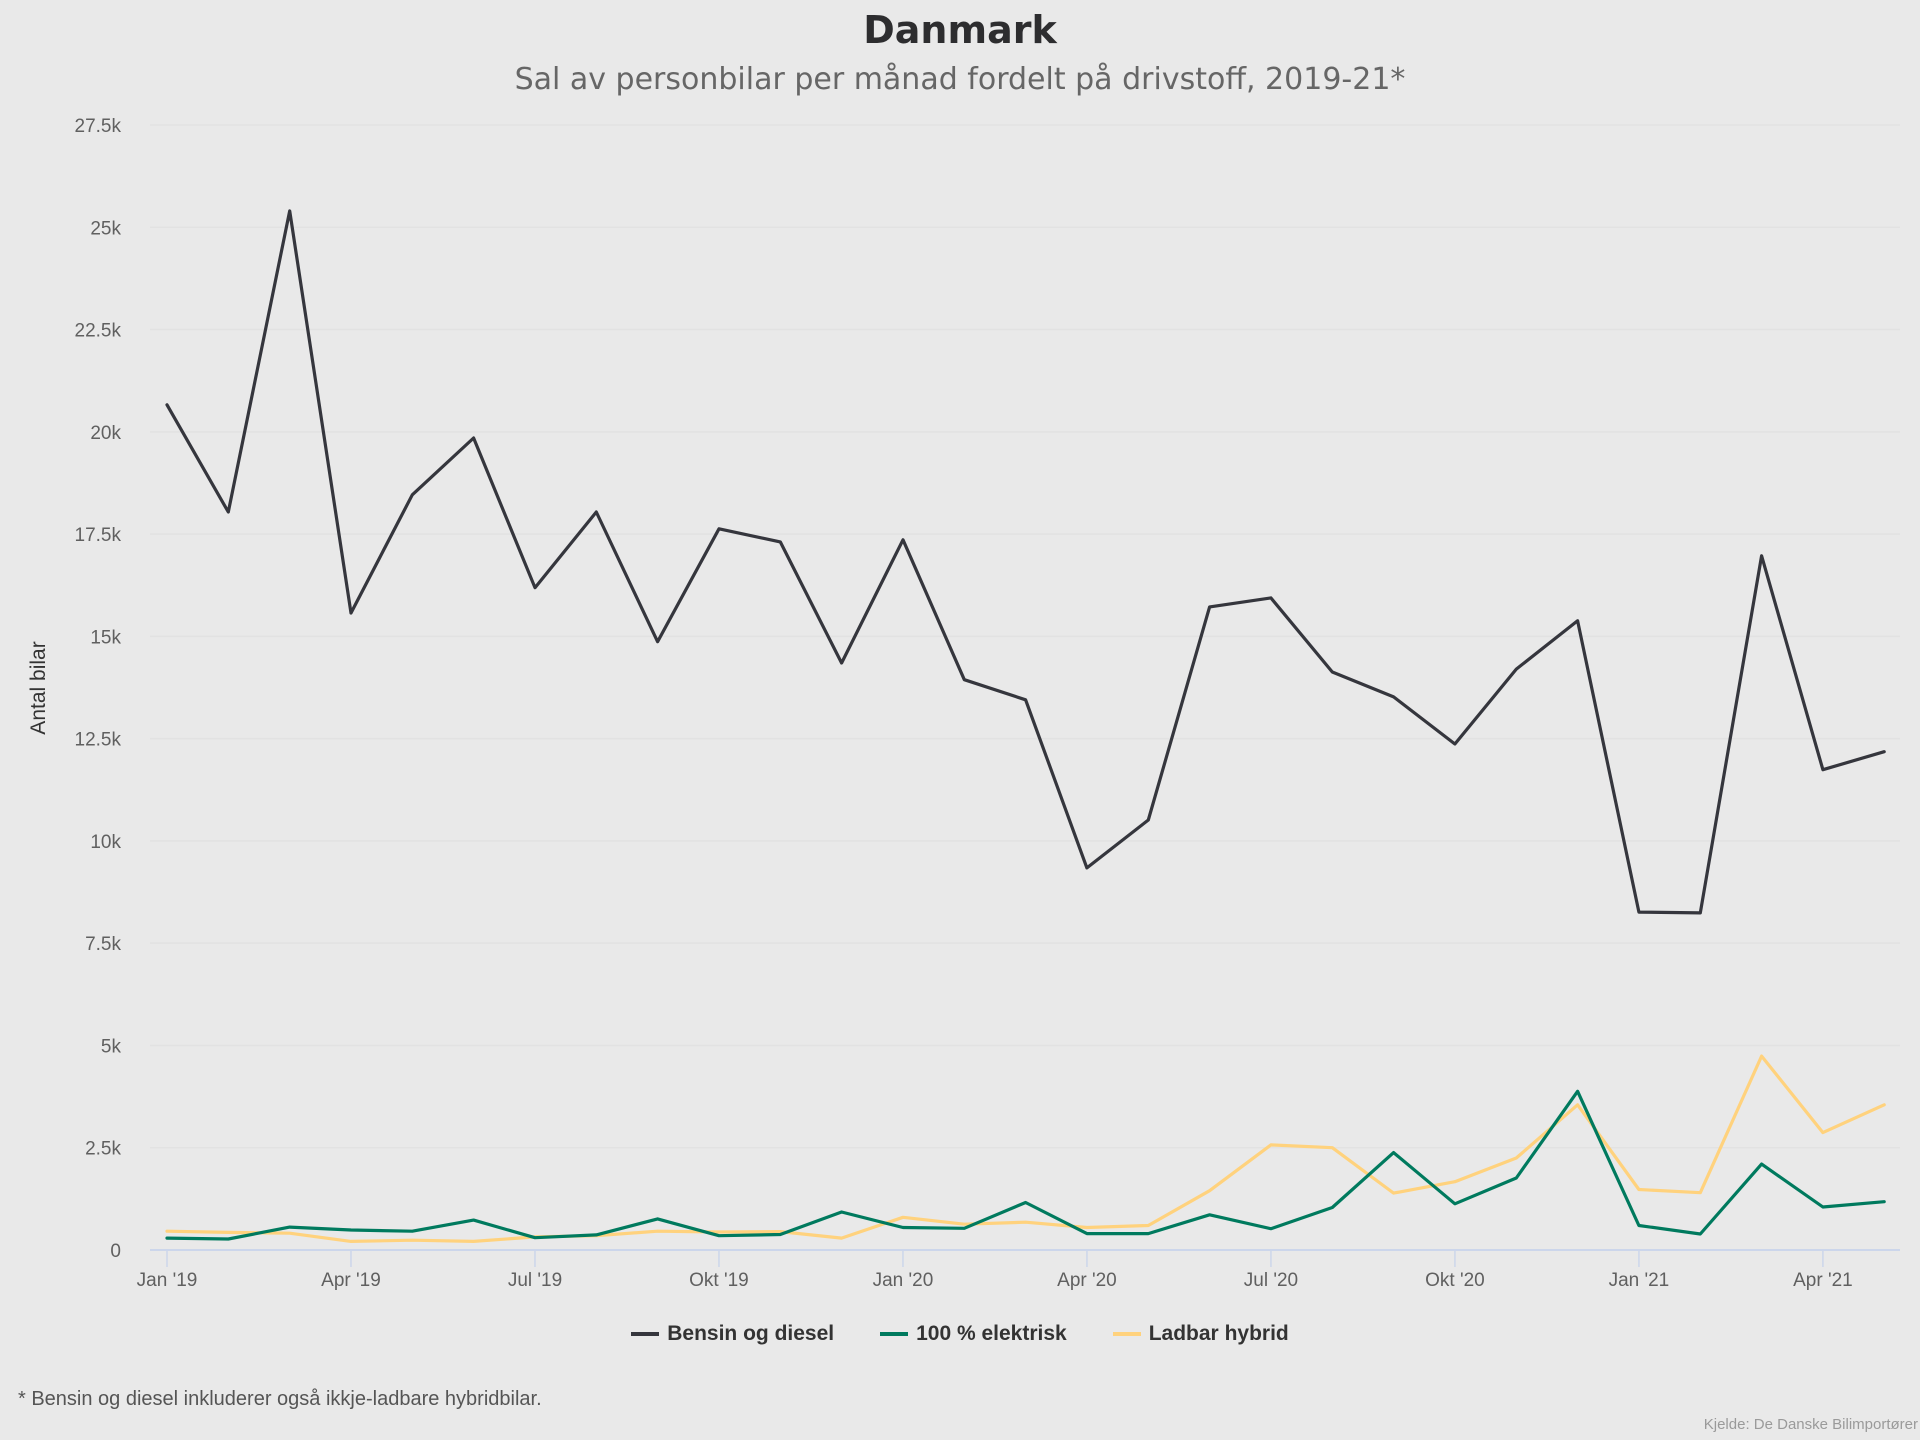  What do you see at coordinates (960, 30) in the screenshot?
I see `chart-title: Danmark` at bounding box center [960, 30].